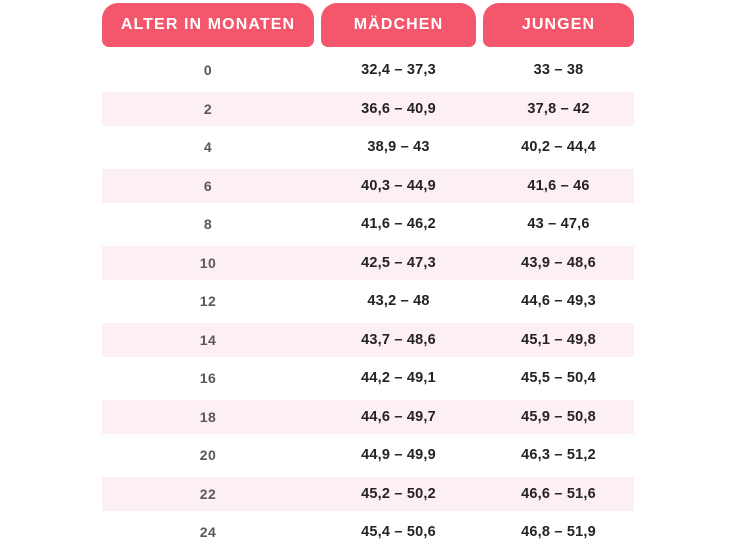 The width and height of the screenshot is (740, 555). Describe the element at coordinates (208, 262) in the screenshot. I see `age-cell: 10` at that location.